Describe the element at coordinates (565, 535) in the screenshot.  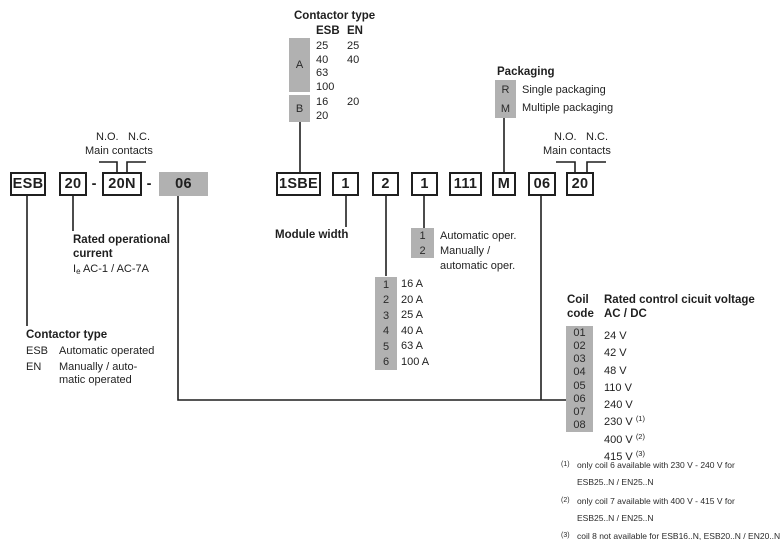
I see `footnote-3-marker: (3)` at that location.